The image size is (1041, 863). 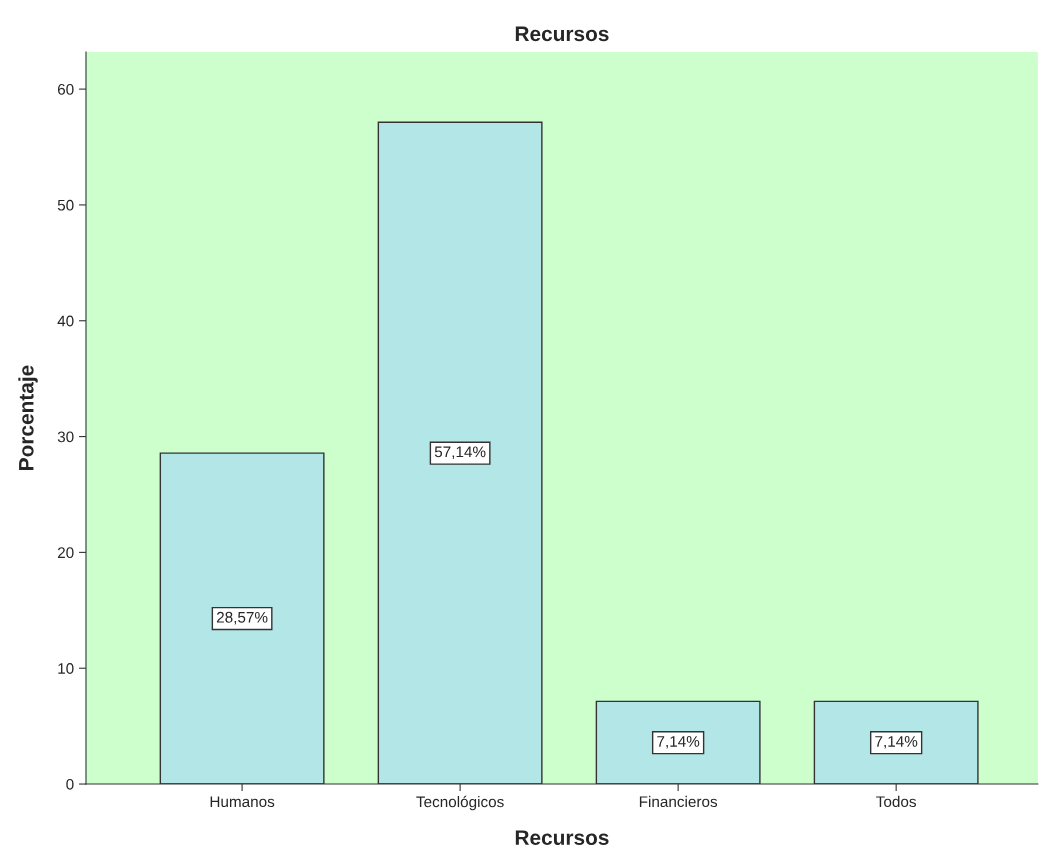 I want to click on y-tick-label: 30, so click(x=65, y=437).